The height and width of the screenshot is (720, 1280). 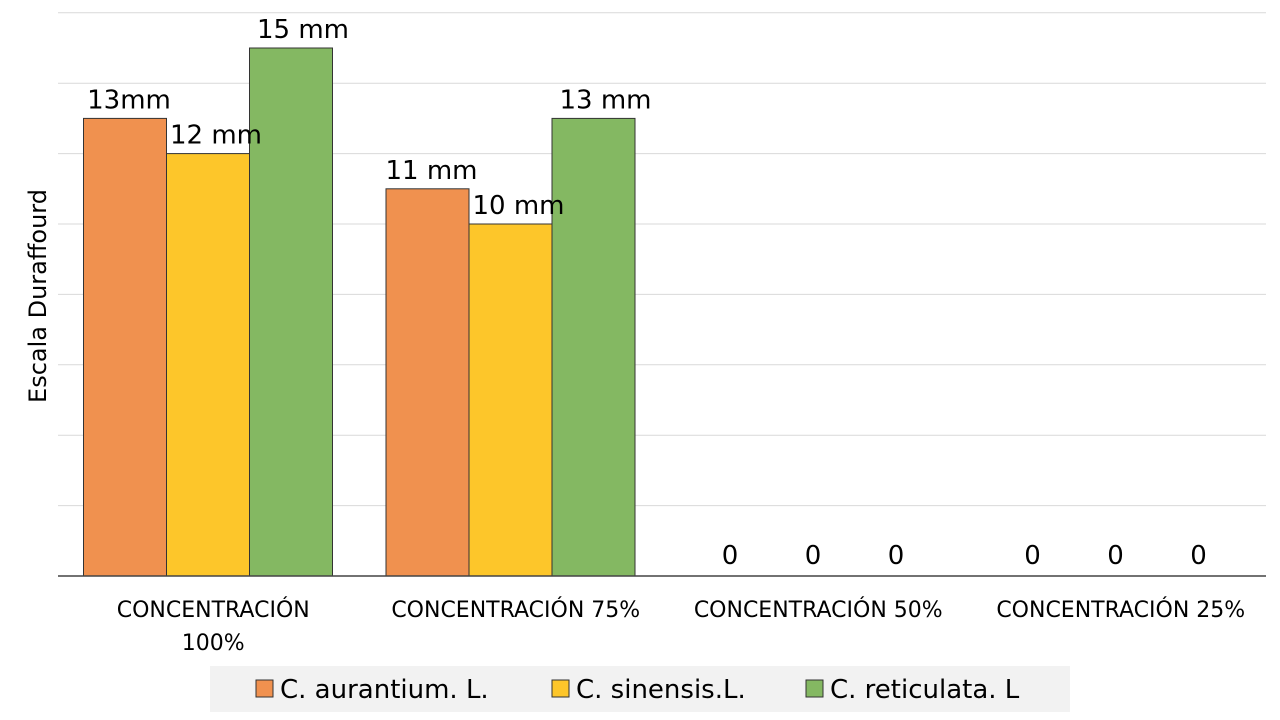 What do you see at coordinates (384, 690) in the screenshot?
I see `legend-entry: C. aurantium. L.` at bounding box center [384, 690].